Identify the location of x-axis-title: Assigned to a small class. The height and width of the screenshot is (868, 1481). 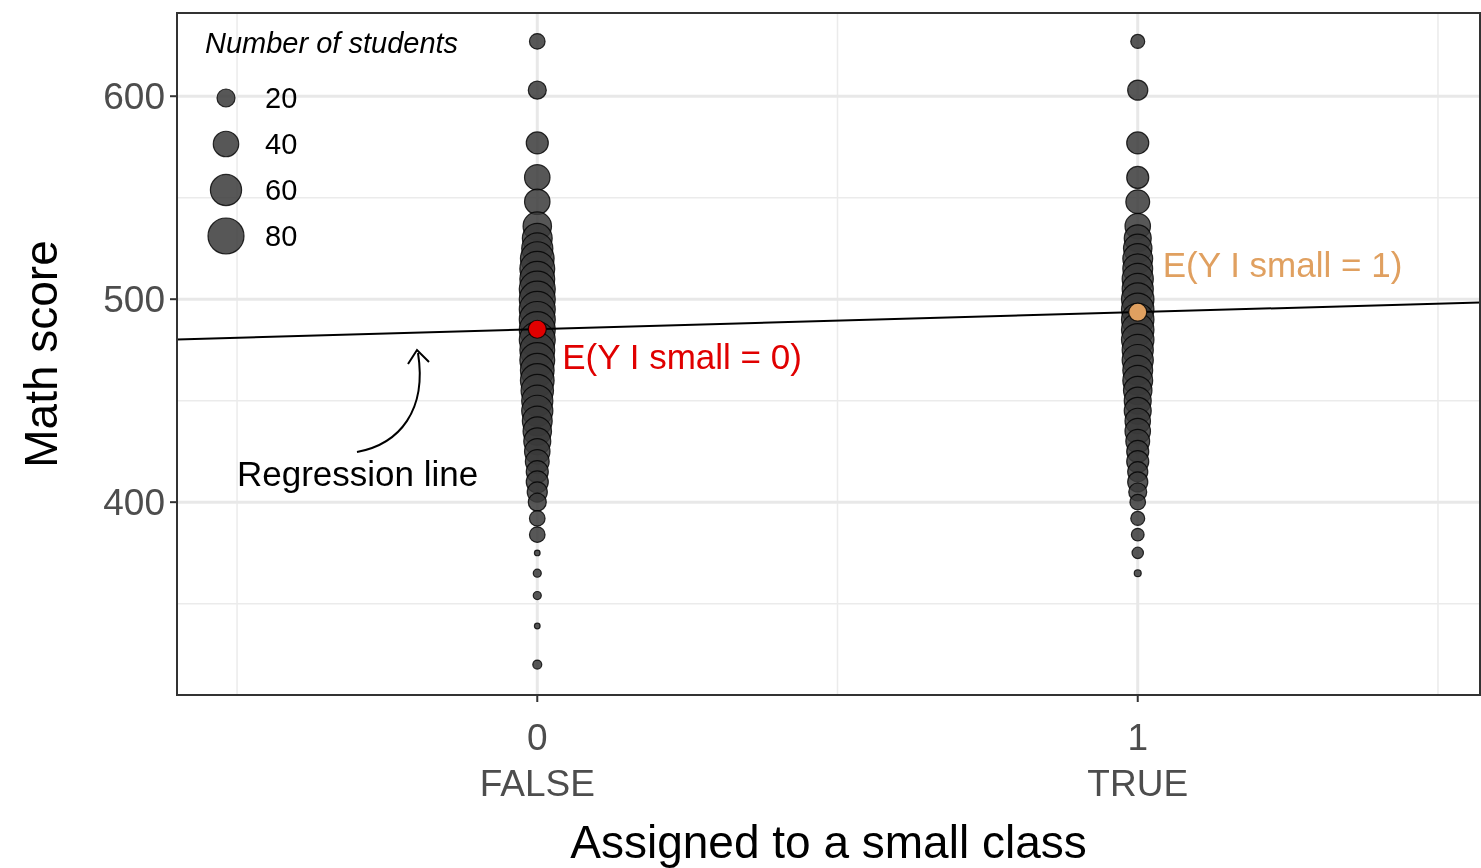
(828, 842).